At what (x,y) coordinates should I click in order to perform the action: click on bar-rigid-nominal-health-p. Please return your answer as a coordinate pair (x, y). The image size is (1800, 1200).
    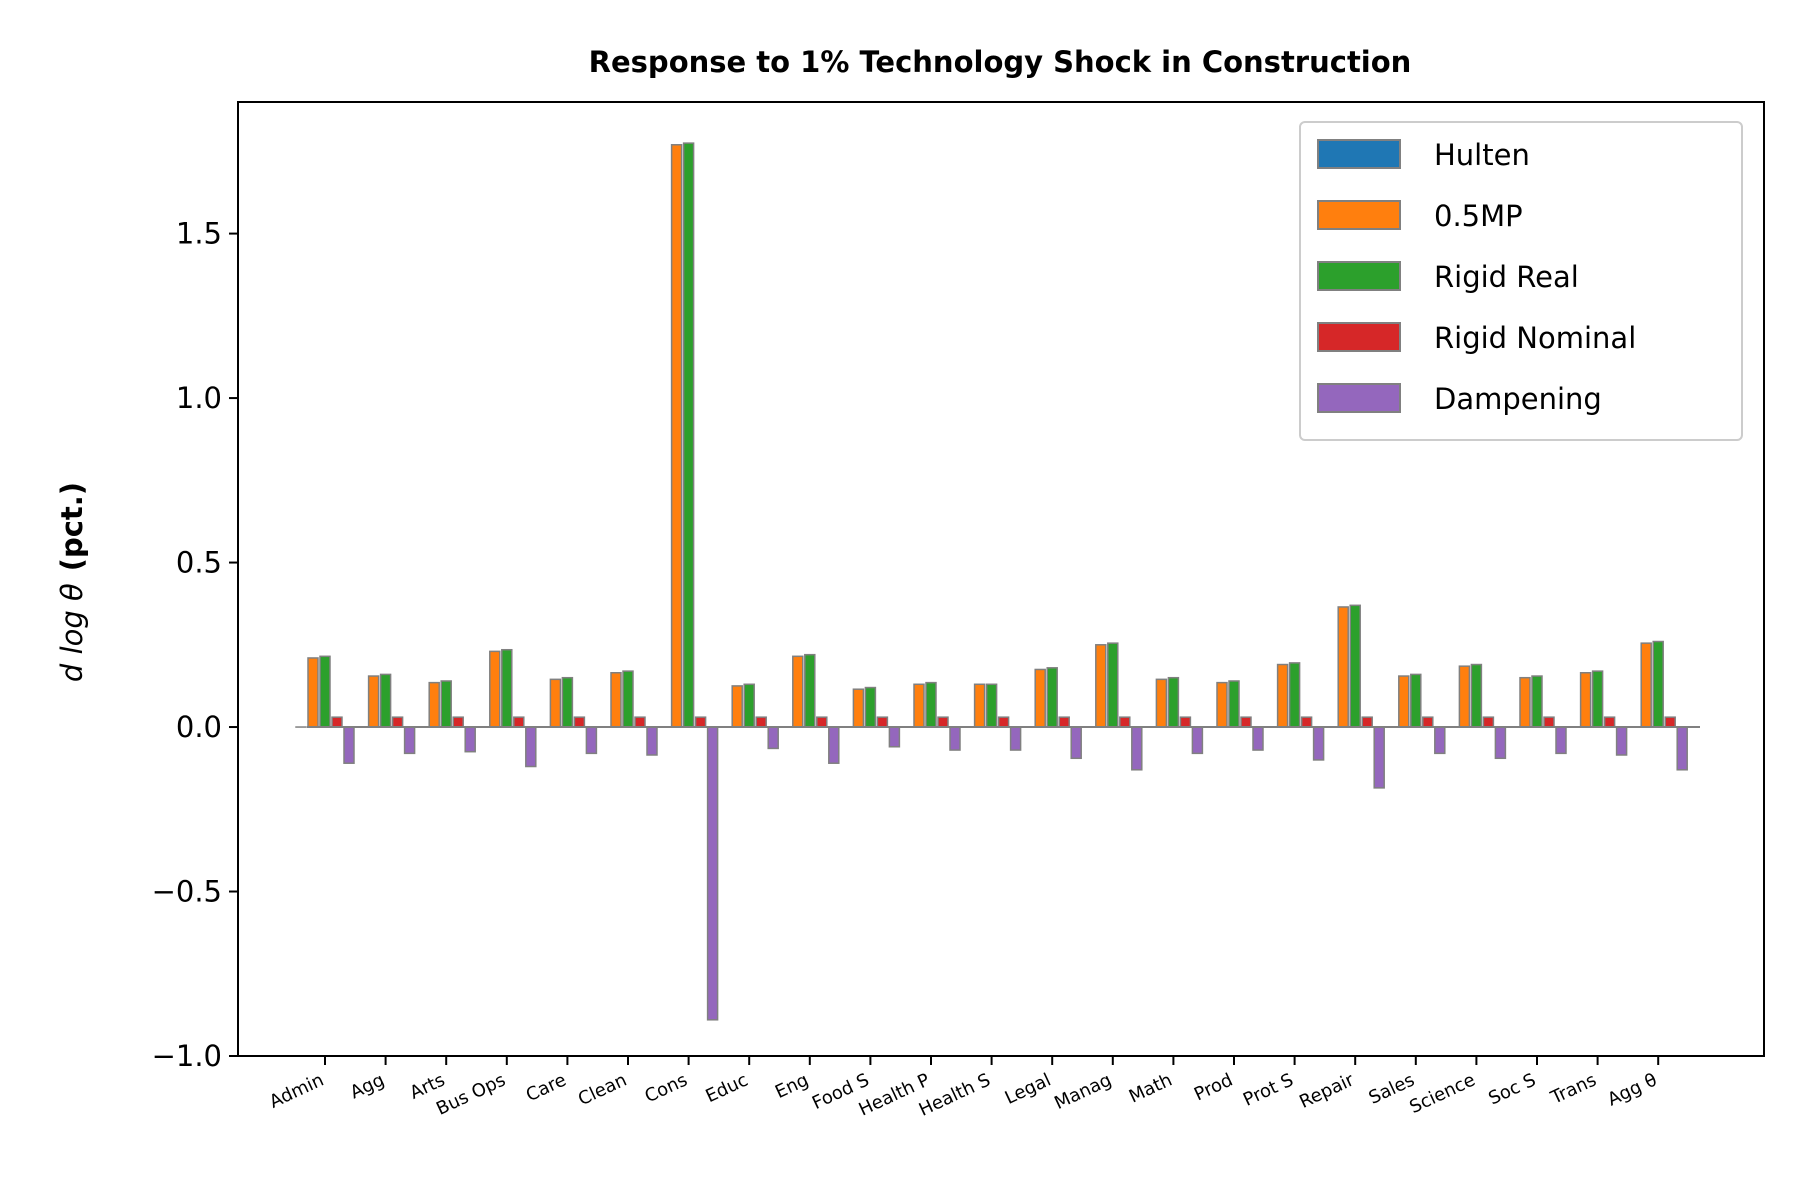
    Looking at the image, I should click on (943, 722).